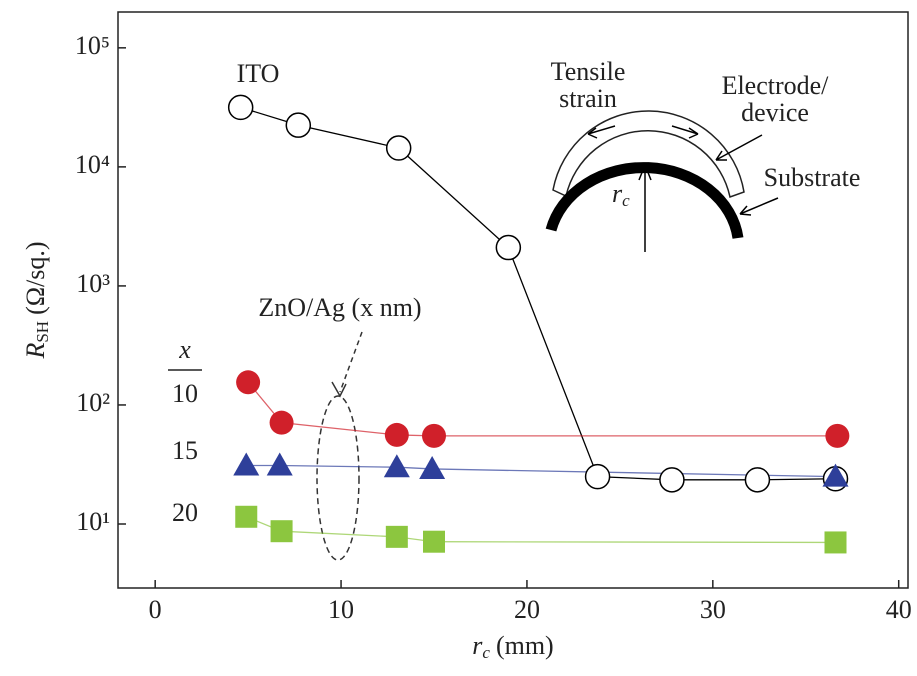 This screenshot has width=917, height=676. What do you see at coordinates (713, 609) in the screenshot?
I see `x-tick-label: 30` at bounding box center [713, 609].